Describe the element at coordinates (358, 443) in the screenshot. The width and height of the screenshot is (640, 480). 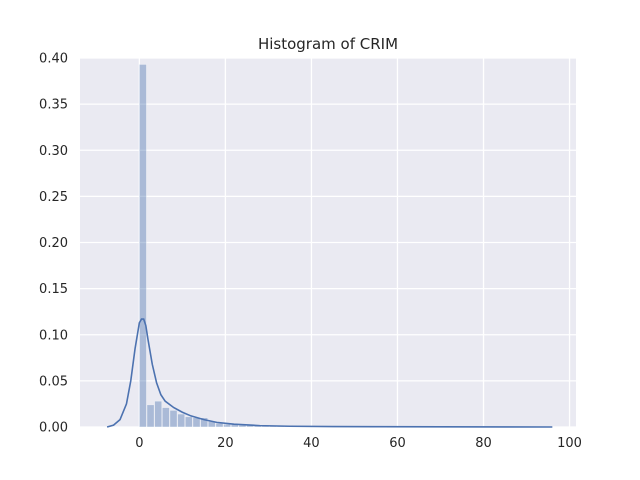
I see `x-axis-ticks: 0 20 40 60 80 100` at that location.